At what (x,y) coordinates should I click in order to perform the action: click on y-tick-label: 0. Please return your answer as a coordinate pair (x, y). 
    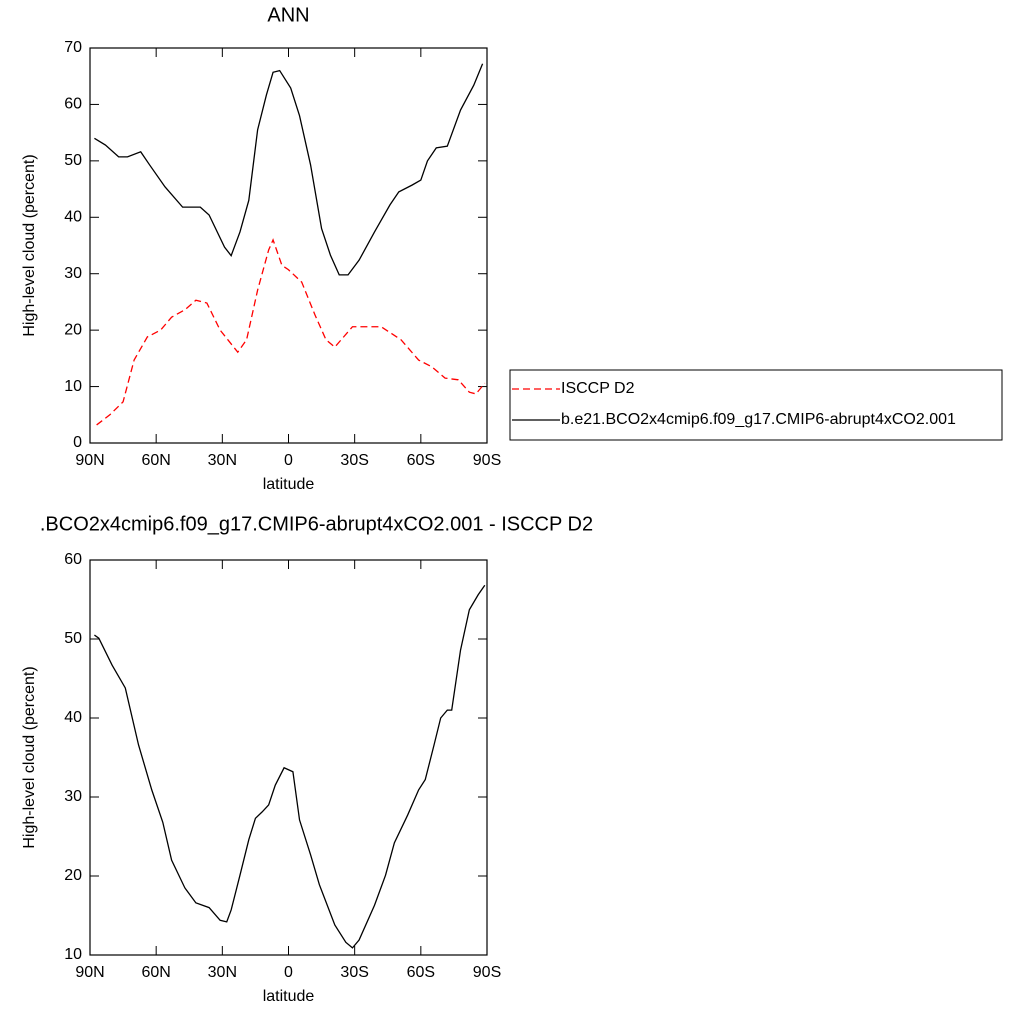
    Looking at the image, I should click on (77, 442).